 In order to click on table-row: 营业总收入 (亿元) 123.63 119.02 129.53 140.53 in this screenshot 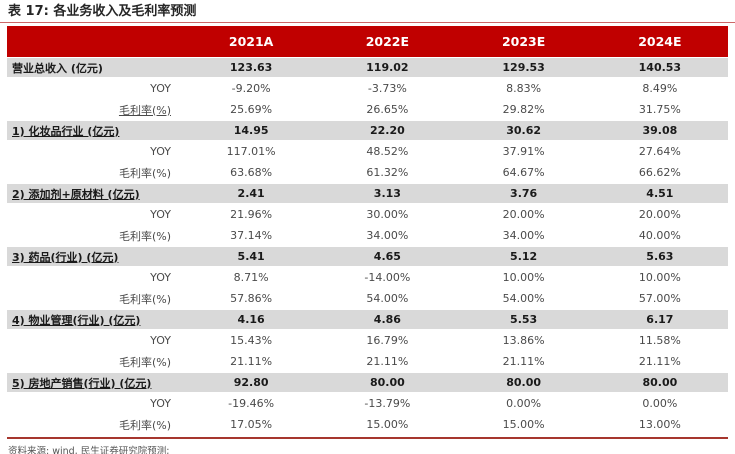, I will do `click(367, 67)`.